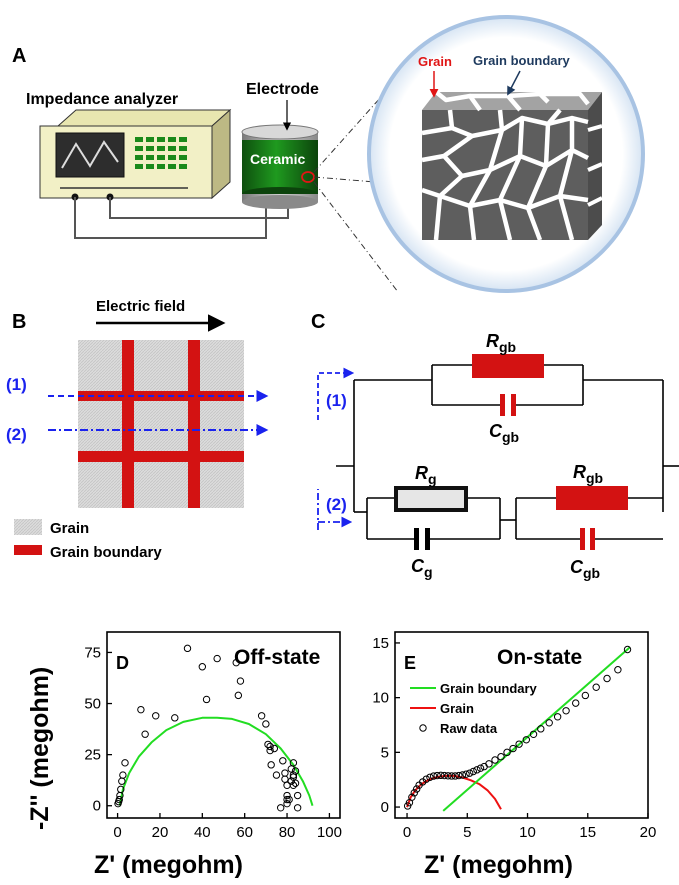 The height and width of the screenshot is (885, 679). What do you see at coordinates (510, 437) in the screenshot?
I see `cgb1-sub: gb` at bounding box center [510, 437].